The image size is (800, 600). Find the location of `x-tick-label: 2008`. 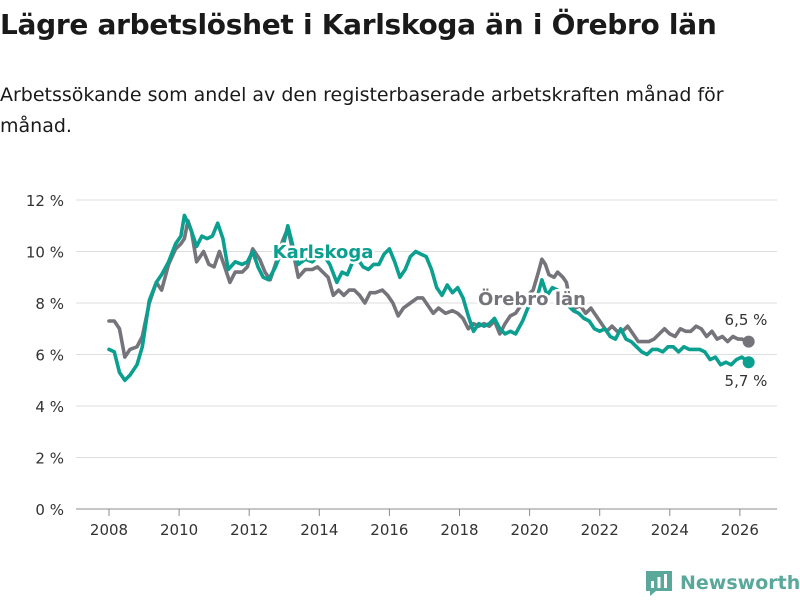

x-tick-label: 2008 is located at coordinates (109, 530).